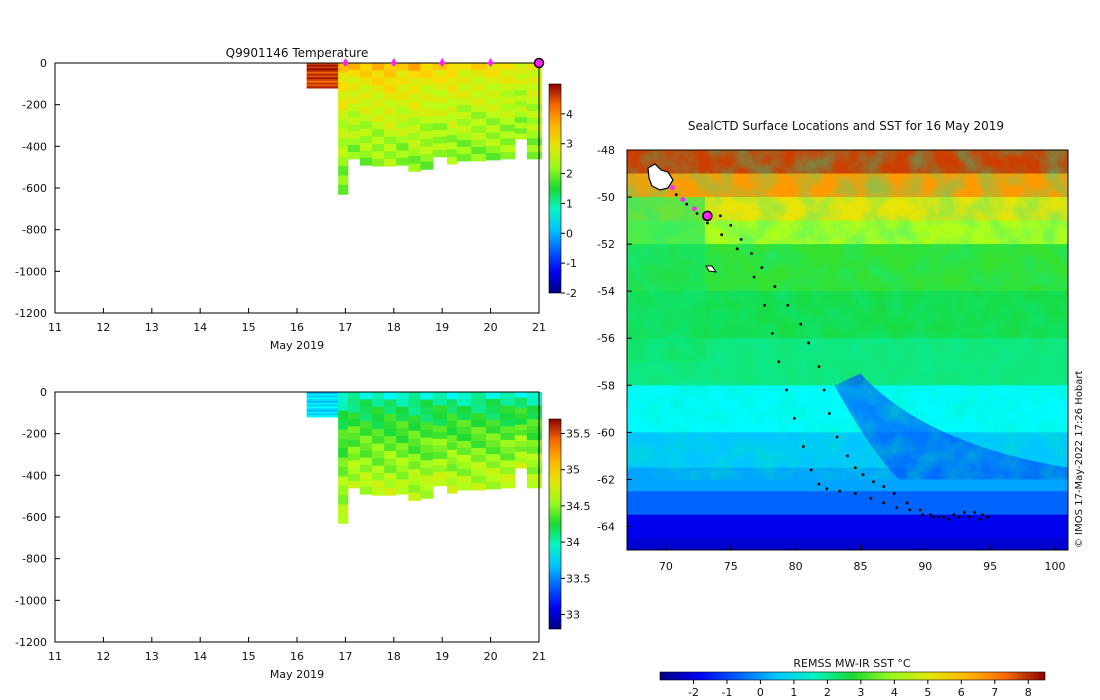 This screenshot has width=1100, height=700. What do you see at coordinates (297, 327) in the screenshot?
I see `temperature-xtick-label: 16` at bounding box center [297, 327].